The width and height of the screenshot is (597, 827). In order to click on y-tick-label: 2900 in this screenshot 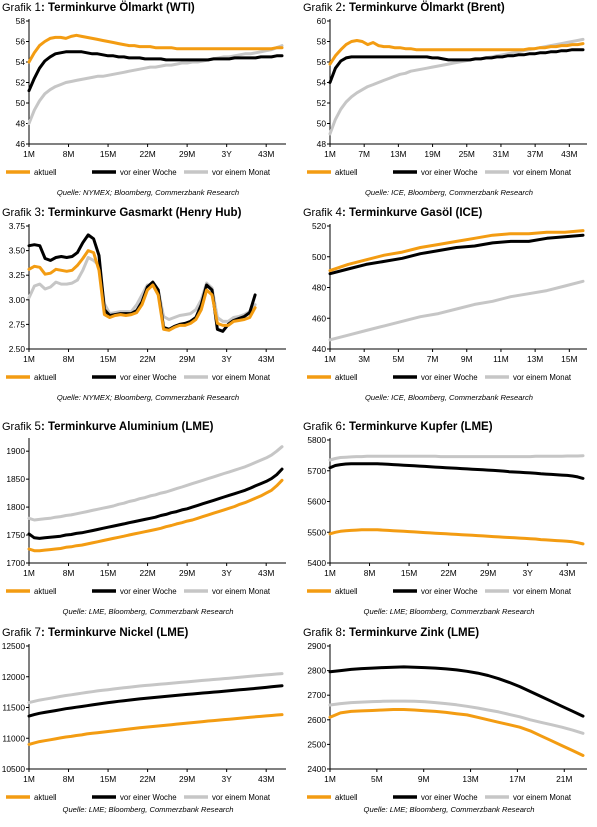, I will do `click(316, 646)`.